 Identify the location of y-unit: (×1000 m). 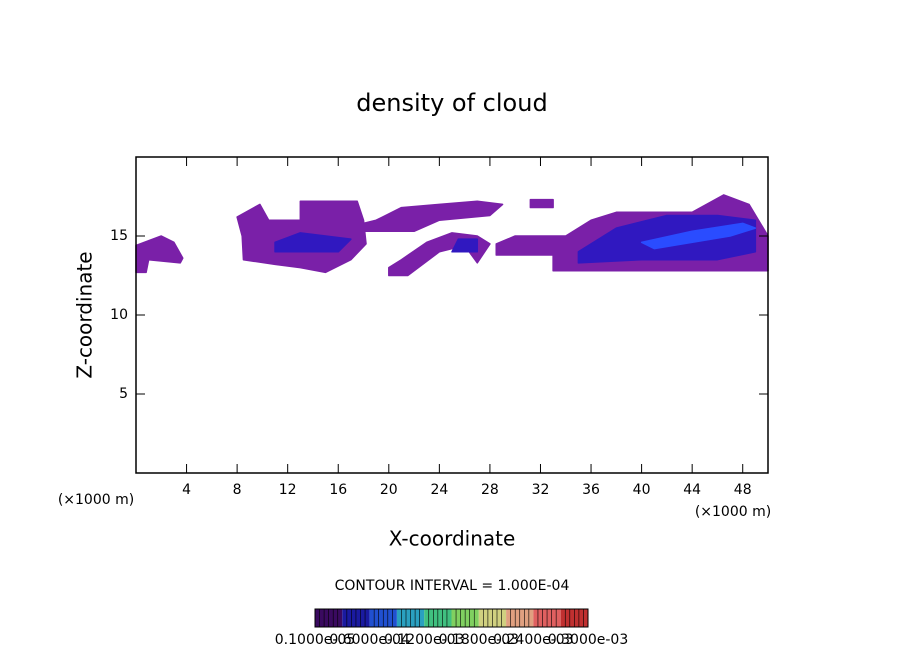
(96, 500).